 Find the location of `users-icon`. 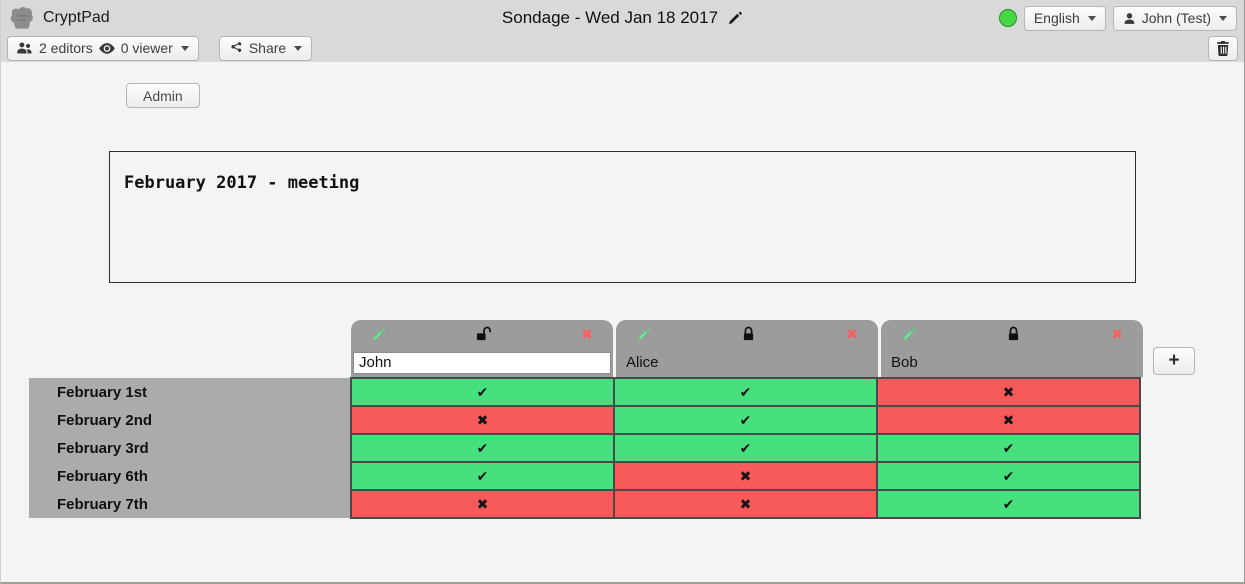

users-icon is located at coordinates (25, 48).